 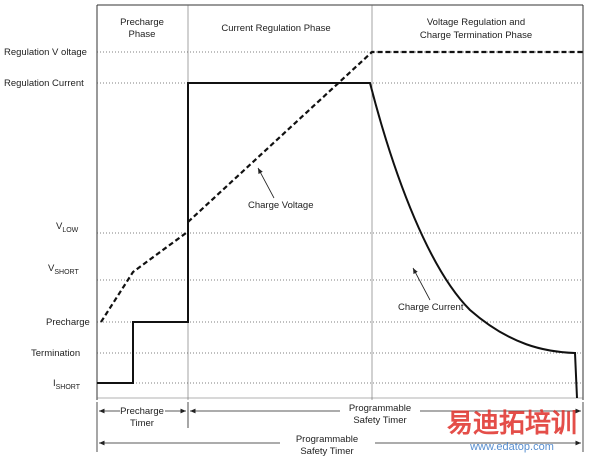 I want to click on phase-label: Charge Termination Phase, so click(x=476, y=35).